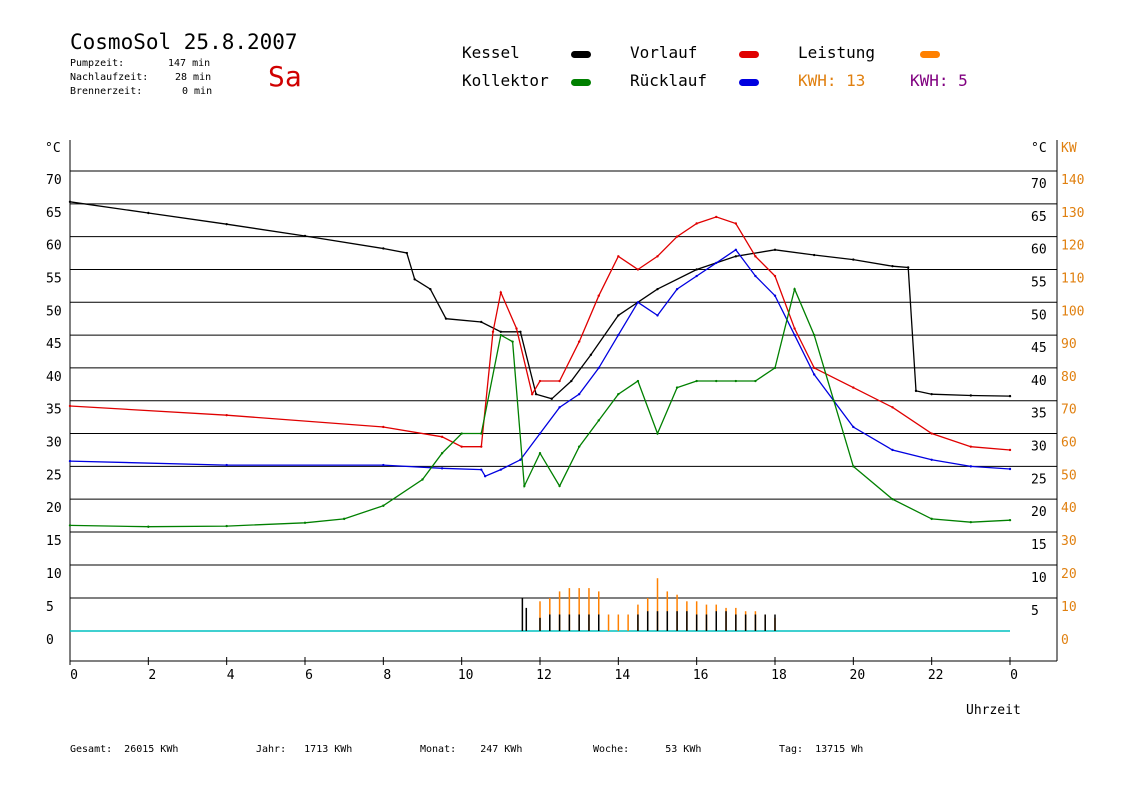  Describe the element at coordinates (1039, 148) in the screenshot. I see `y-axis-unit-right: °C` at that location.